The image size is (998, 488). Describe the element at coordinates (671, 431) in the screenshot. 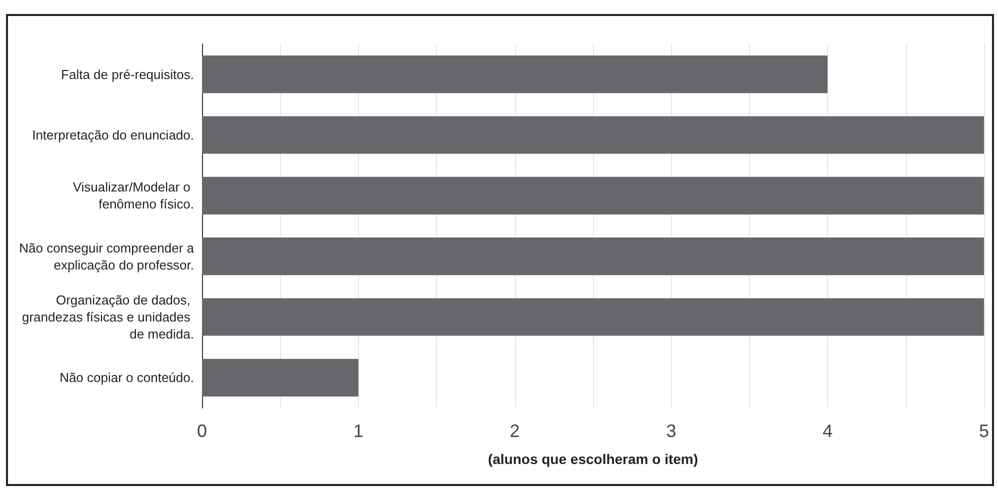

I see `x-tick-label: 3` at that location.